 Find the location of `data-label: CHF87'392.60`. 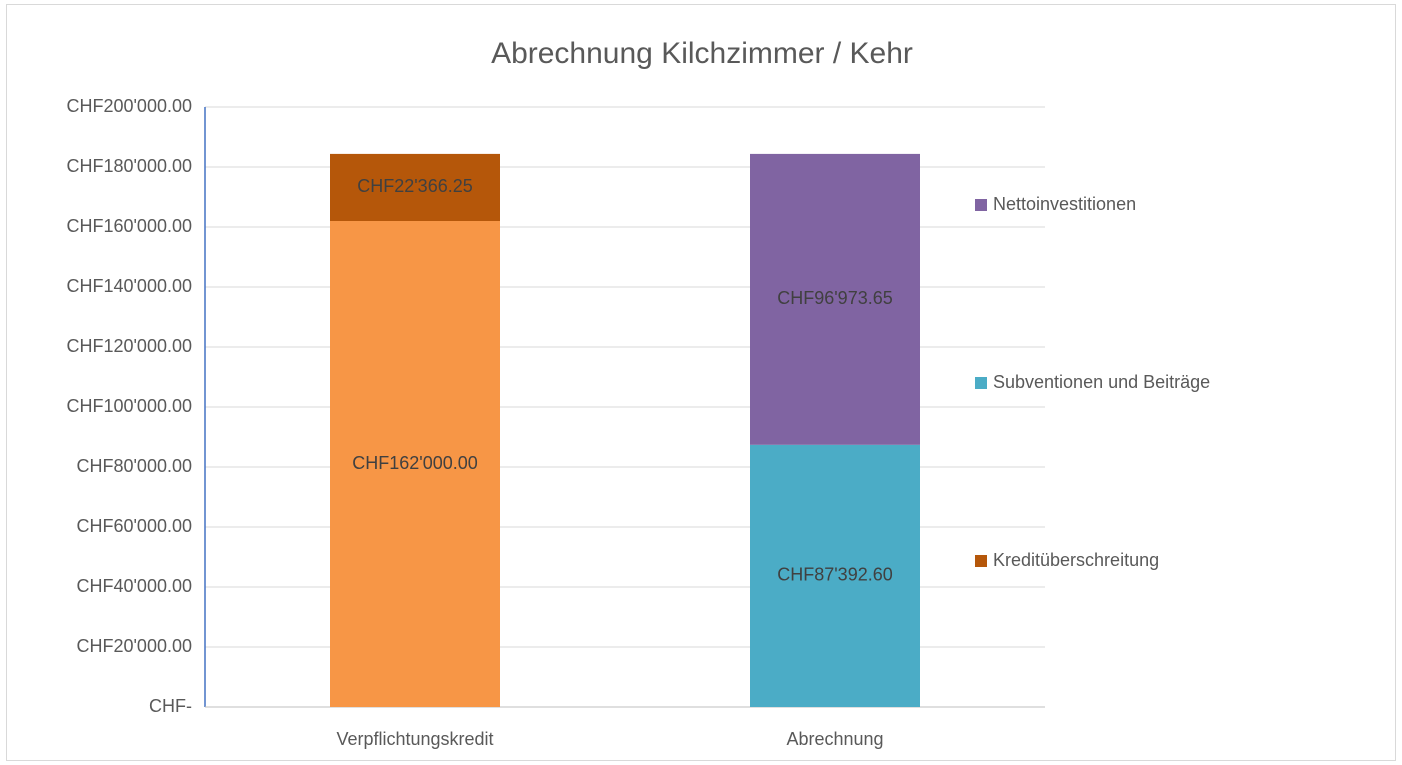

data-label: CHF87'392.60 is located at coordinates (835, 575).